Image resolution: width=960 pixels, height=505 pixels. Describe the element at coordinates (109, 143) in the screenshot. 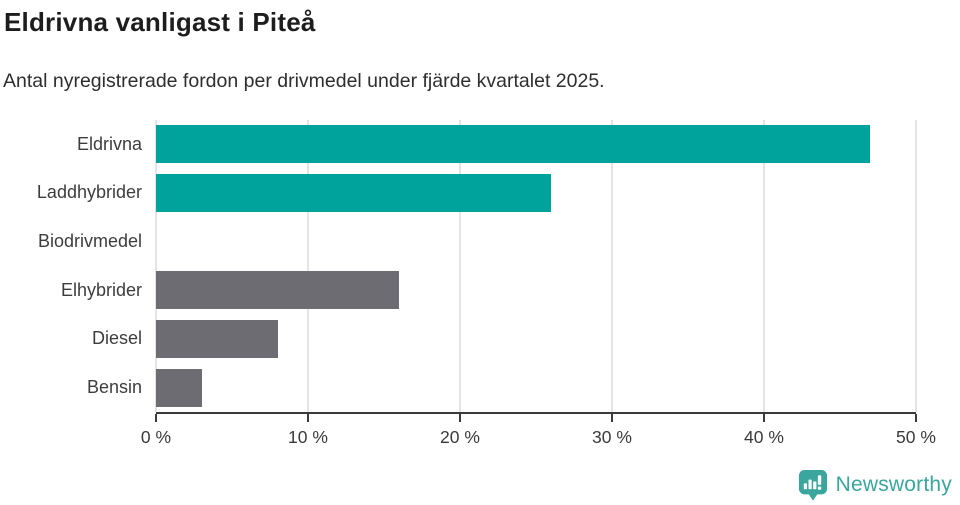

I see `y-axis-label: Eldrivna` at that location.